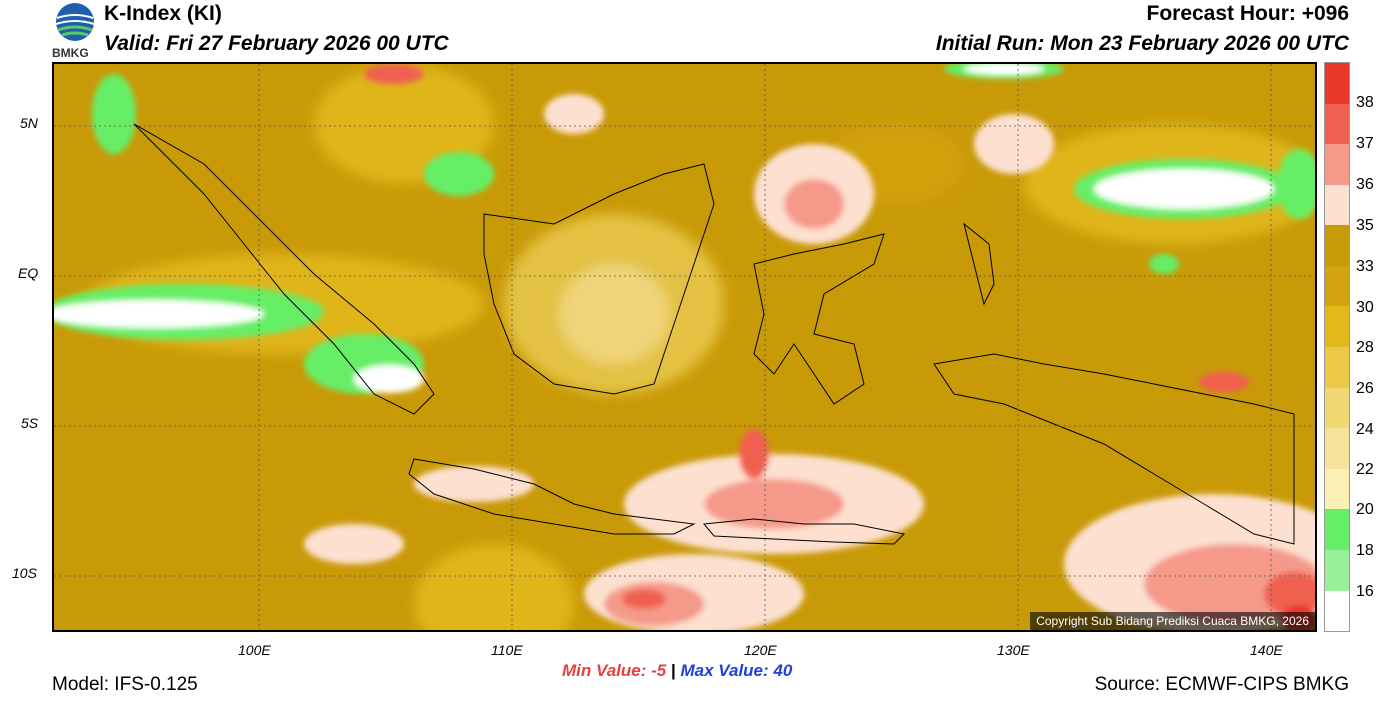 This screenshot has height=709, width=1400. I want to click on cb-label-35: 35, so click(1365, 225).